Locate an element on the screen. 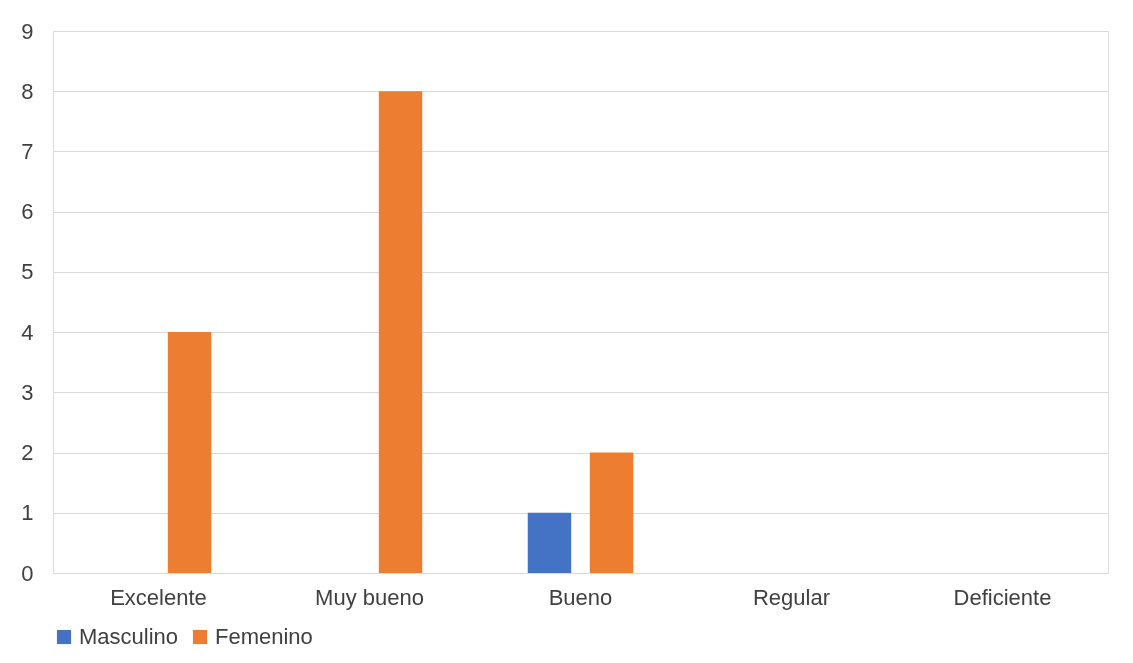  x-tick-label: Bueno is located at coordinates (580, 597).